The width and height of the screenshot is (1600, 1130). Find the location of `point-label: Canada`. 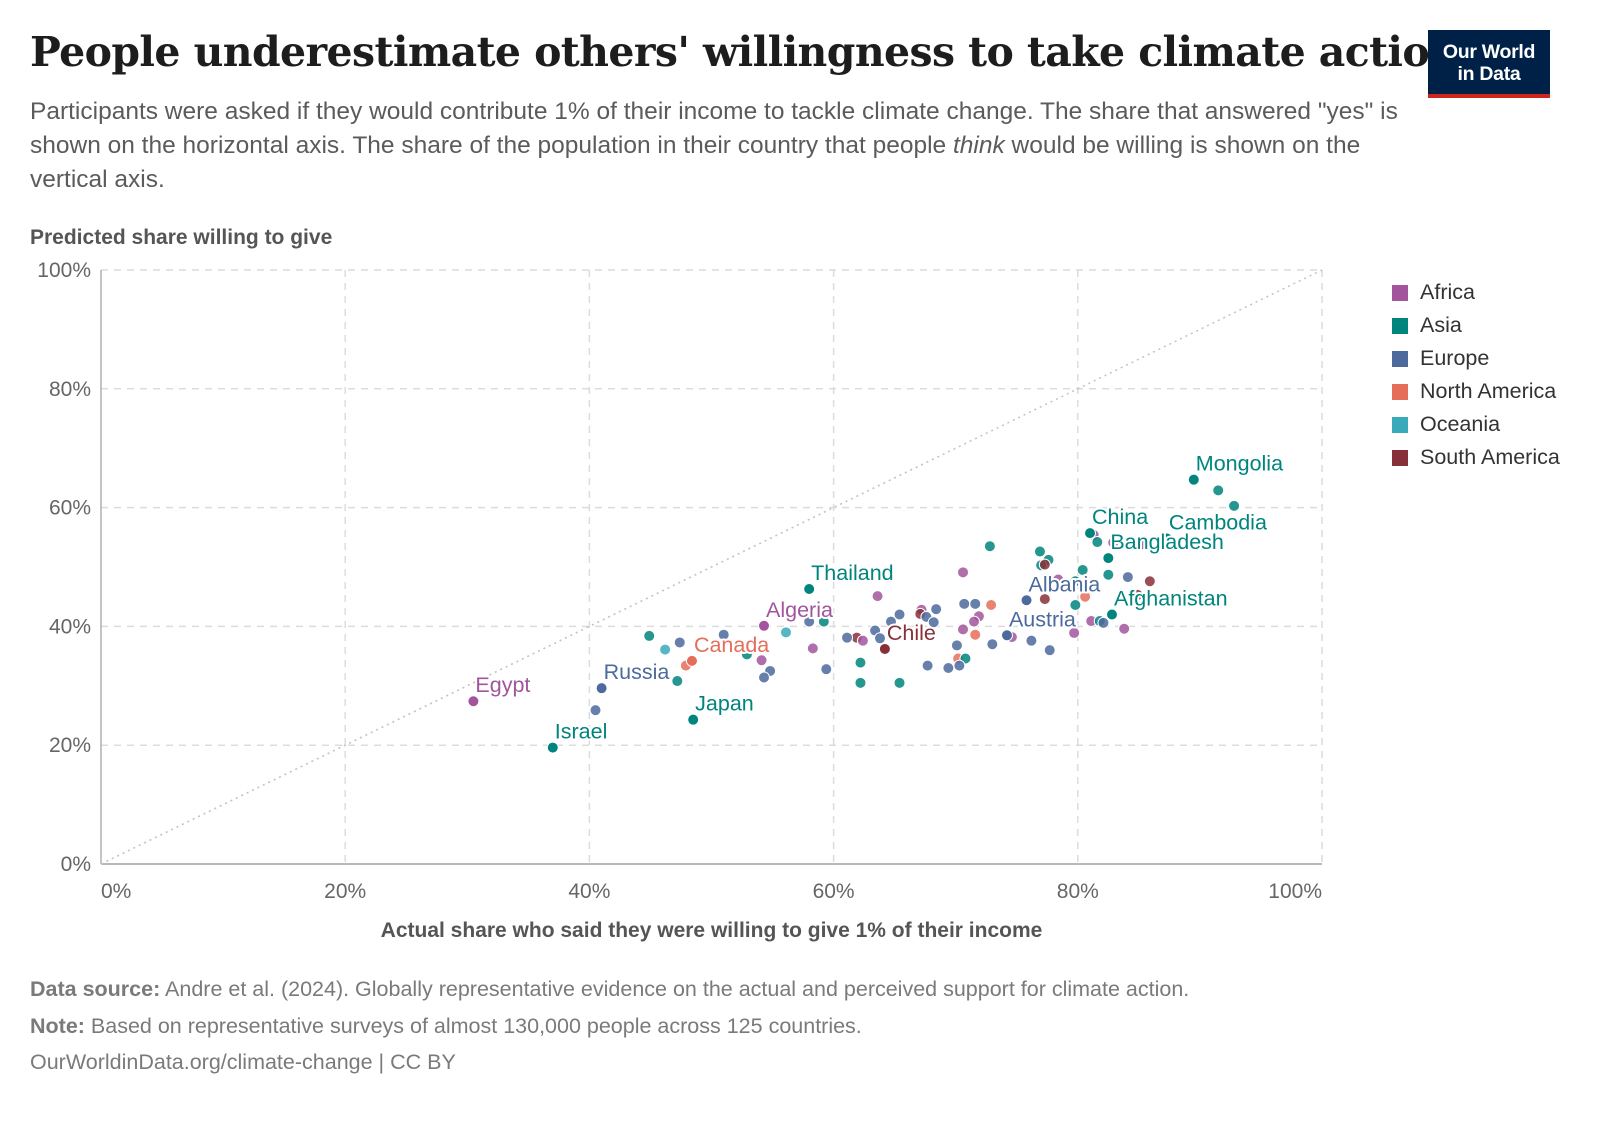

point-label: Canada is located at coordinates (731, 645).